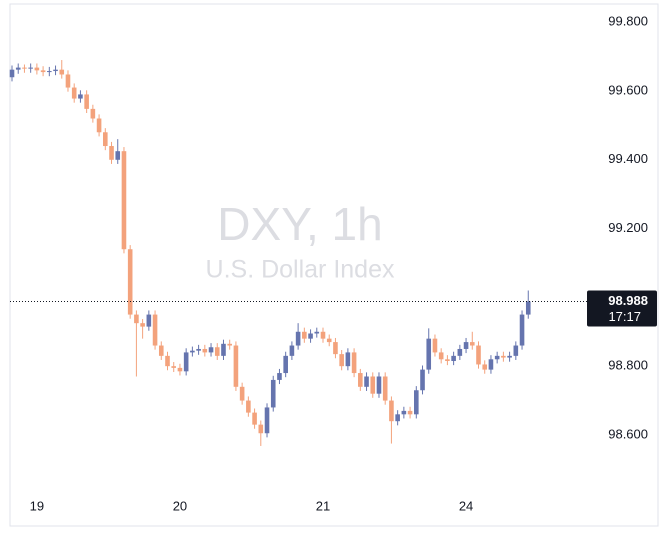  What do you see at coordinates (628, 227) in the screenshot?
I see `y-tick-label: 99.200` at bounding box center [628, 227].